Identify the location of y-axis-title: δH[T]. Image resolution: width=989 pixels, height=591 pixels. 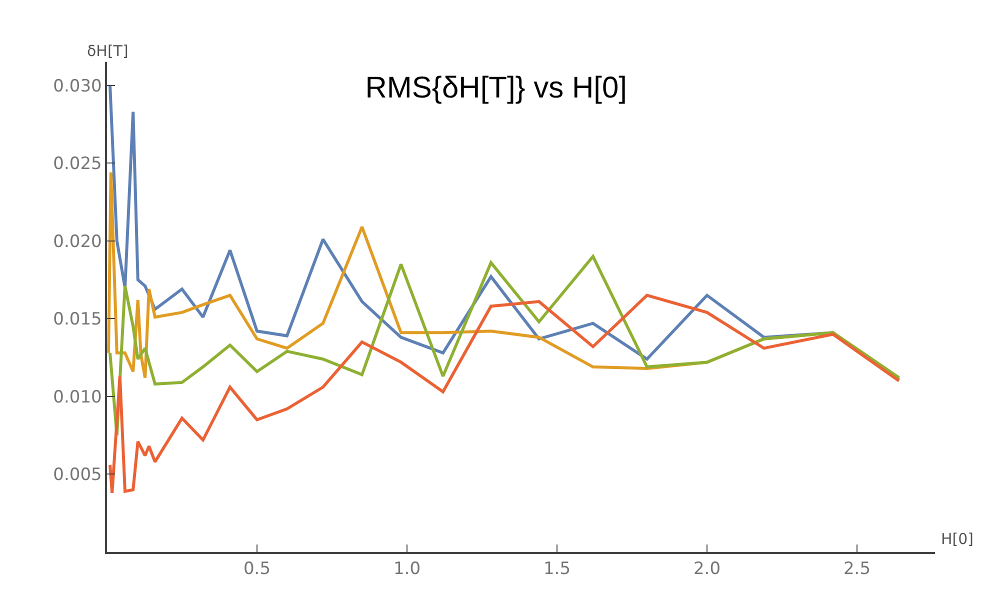
(107, 51).